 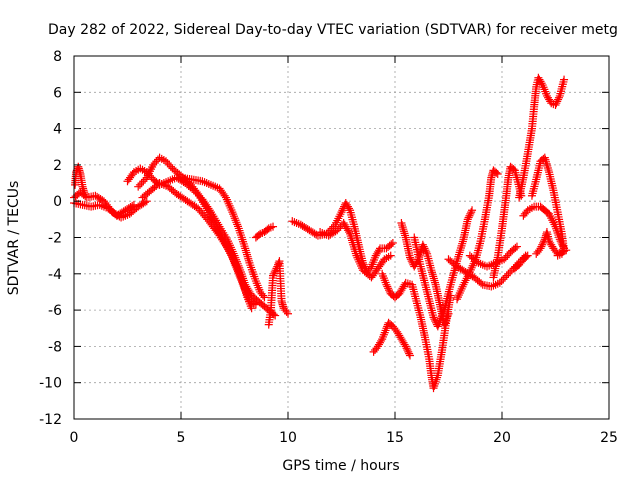 I want to click on y-tick-label: 6, so click(x=57, y=93).